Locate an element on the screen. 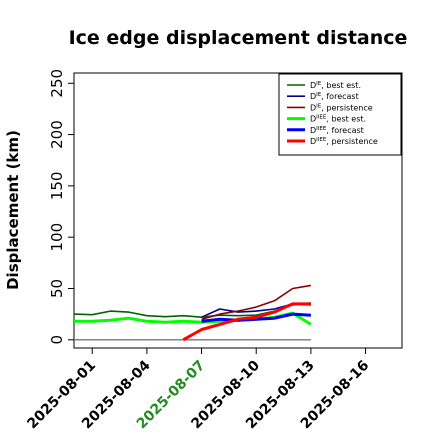 This screenshot has height=440, width=440. y-tick-label: 0 is located at coordinates (57, 340).